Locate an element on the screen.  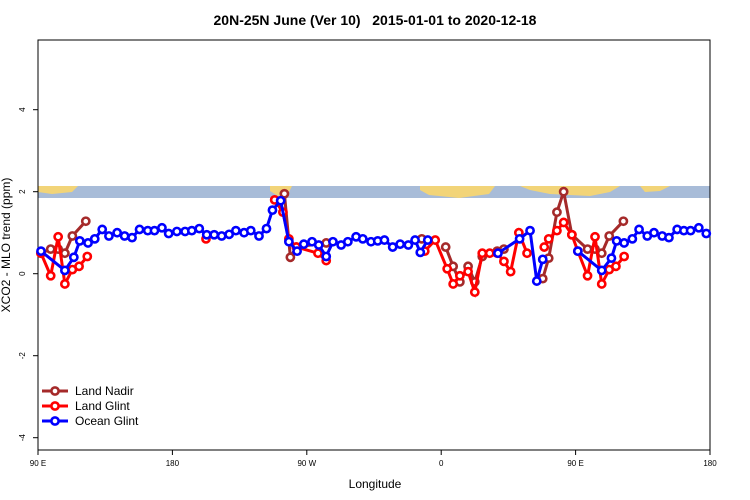
x-axis-label: Longitude is located at coordinates (375, 484).